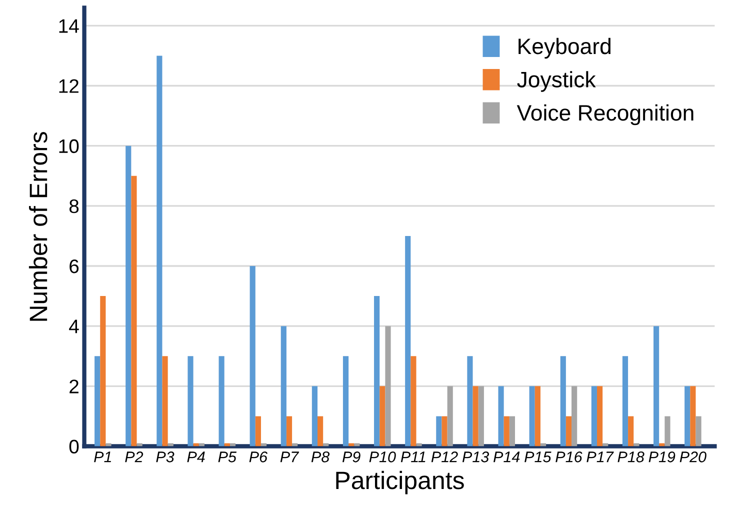  What do you see at coordinates (134, 457) in the screenshot?
I see `x-tick-label: P2` at bounding box center [134, 457].